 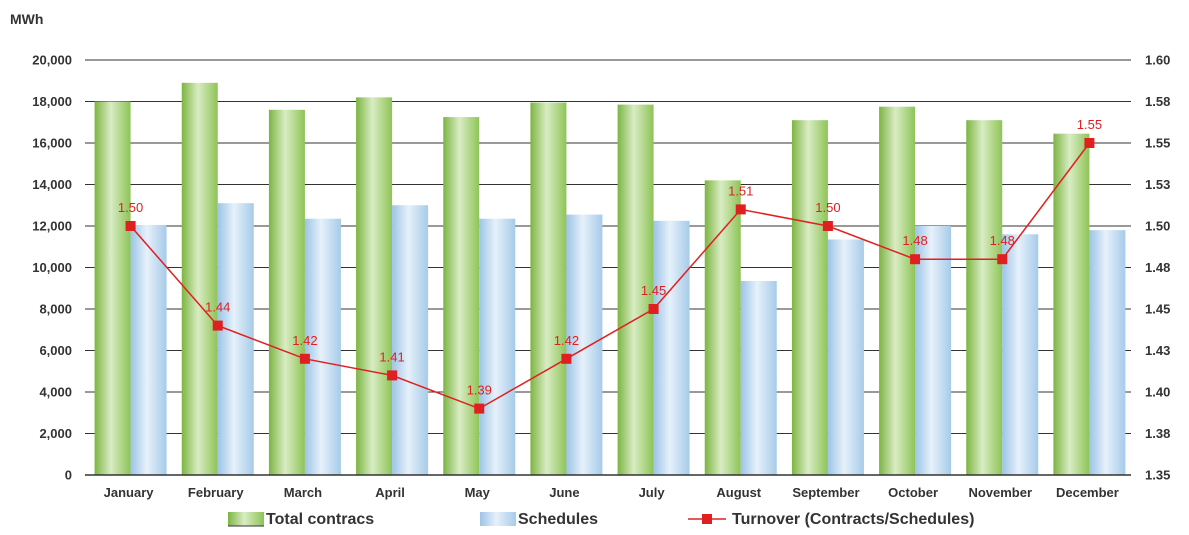 What do you see at coordinates (1157, 350) in the screenshot?
I see `right-axis-tick-label: 1.43` at bounding box center [1157, 350].